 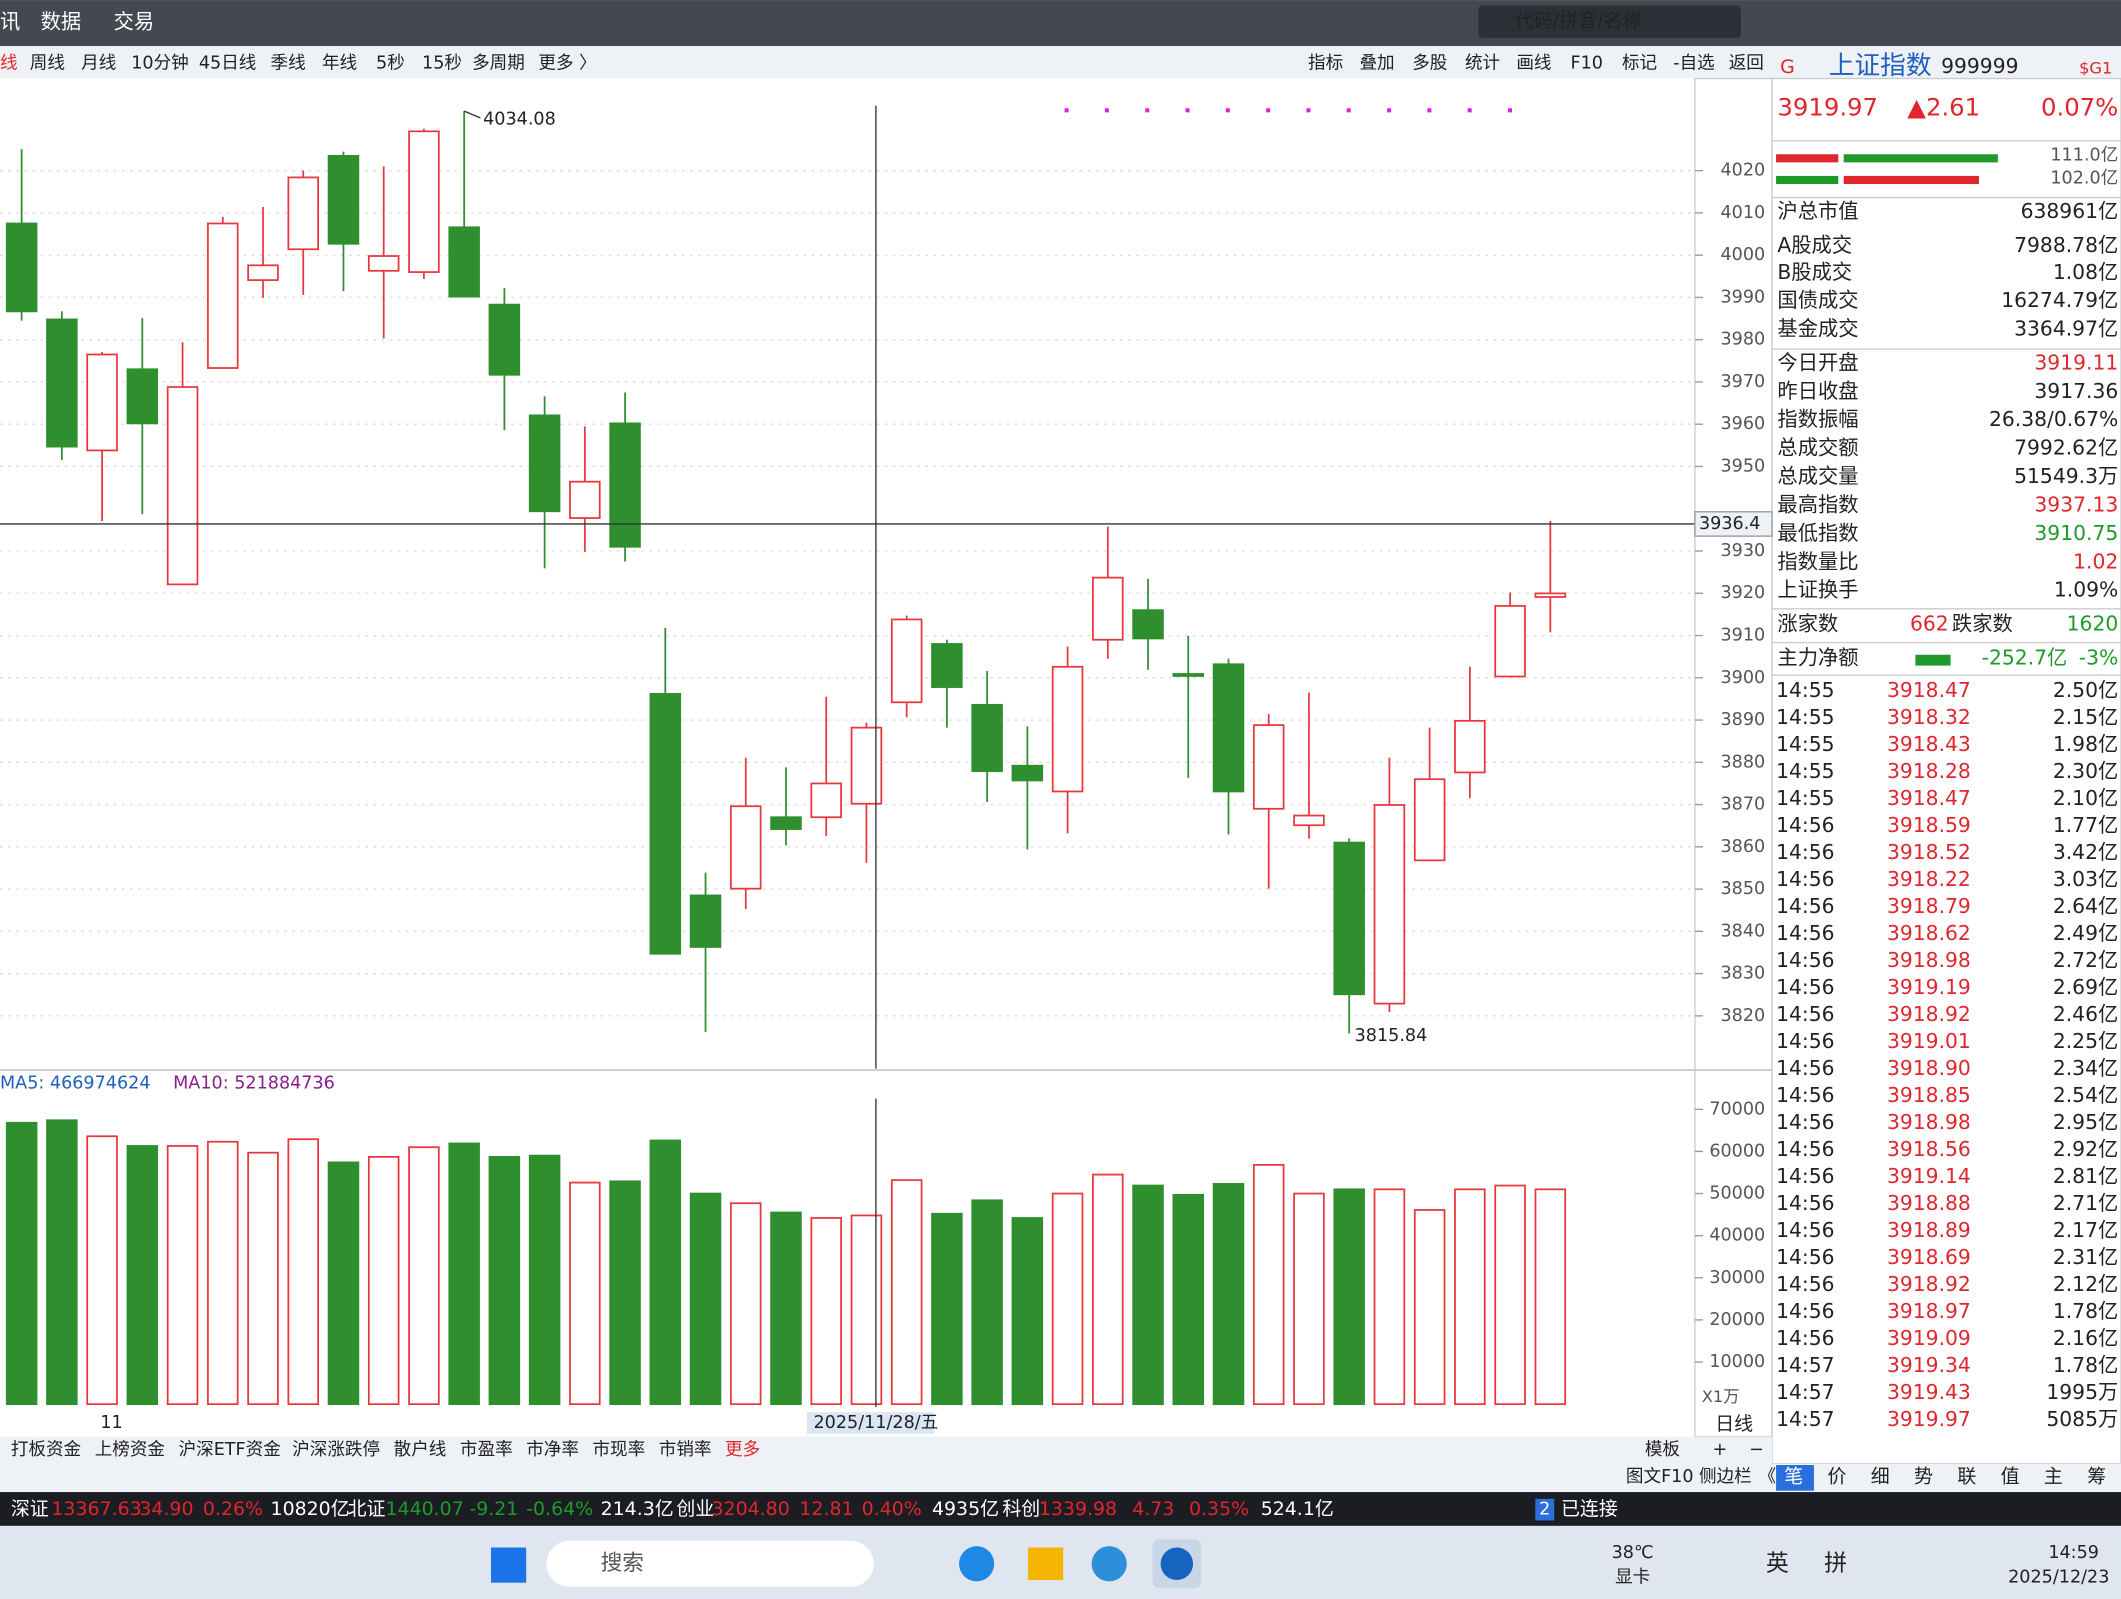 I want to click on status-item: 科创, so click(x=1021, y=1509).